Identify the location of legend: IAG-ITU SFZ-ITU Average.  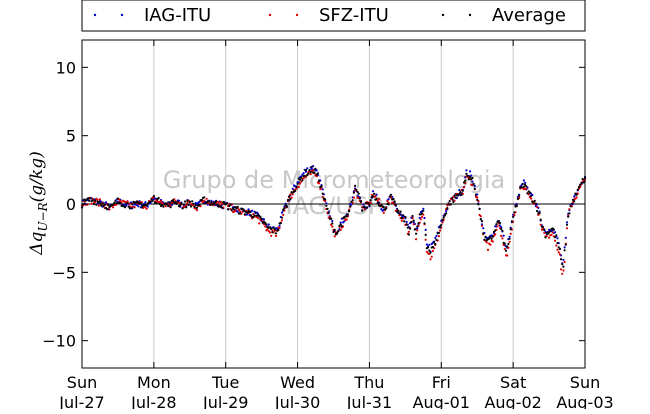
(333, 16).